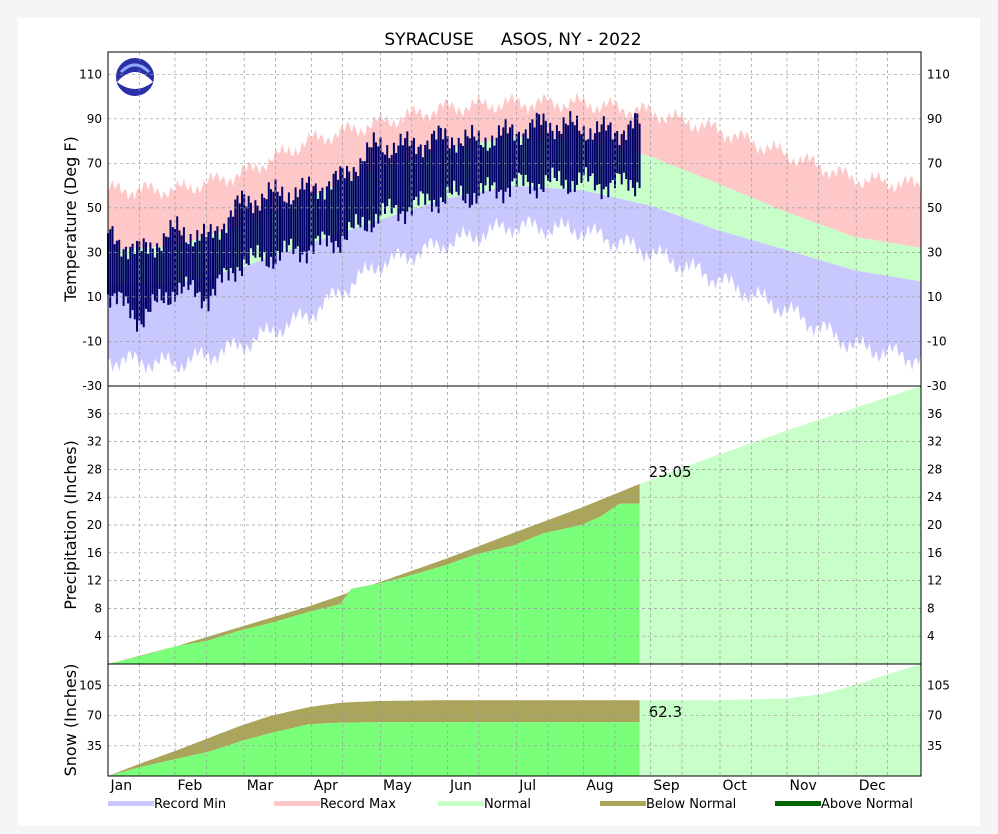 This screenshot has height=834, width=998. Describe the element at coordinates (90, 74) in the screenshot. I see `y-tick-label-left: 110` at that location.